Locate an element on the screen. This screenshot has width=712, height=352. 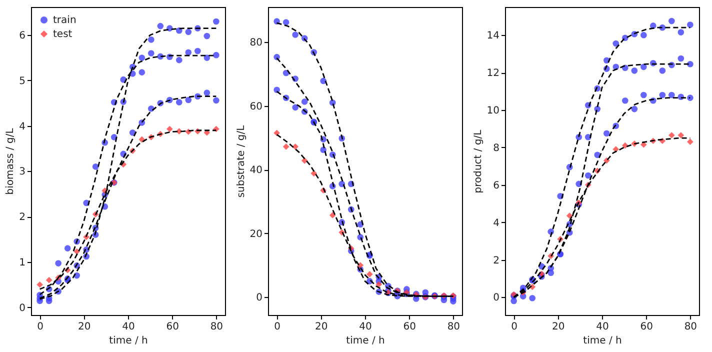
y-tick-label: 20 is located at coordinates (256, 234).